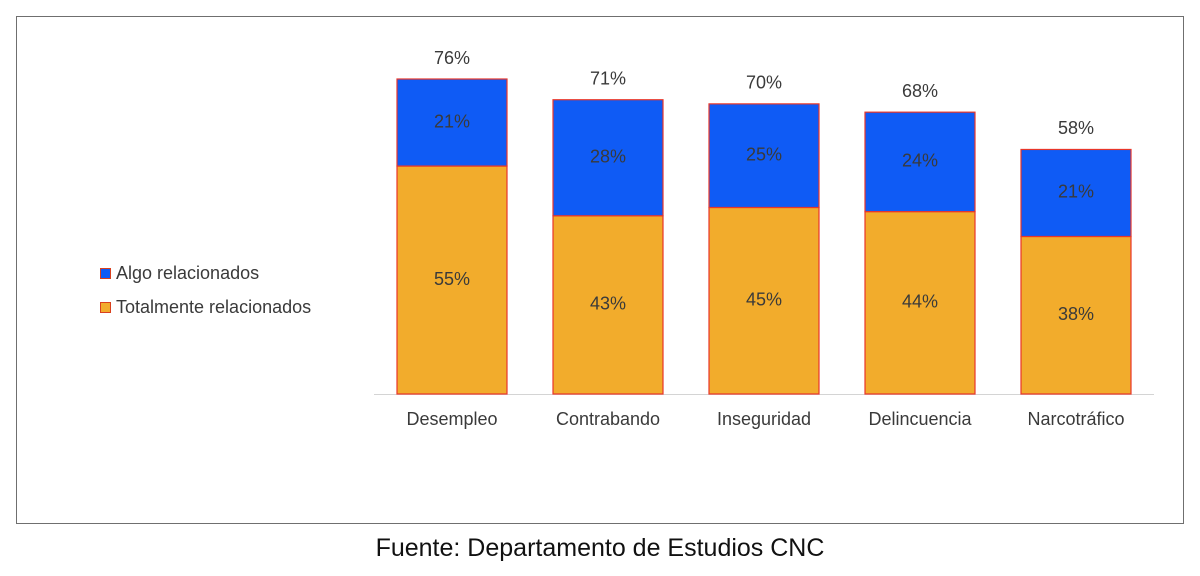 Image resolution: width=1200 pixels, height=576 pixels. I want to click on data-label-algo-2: 25%, so click(764, 154).